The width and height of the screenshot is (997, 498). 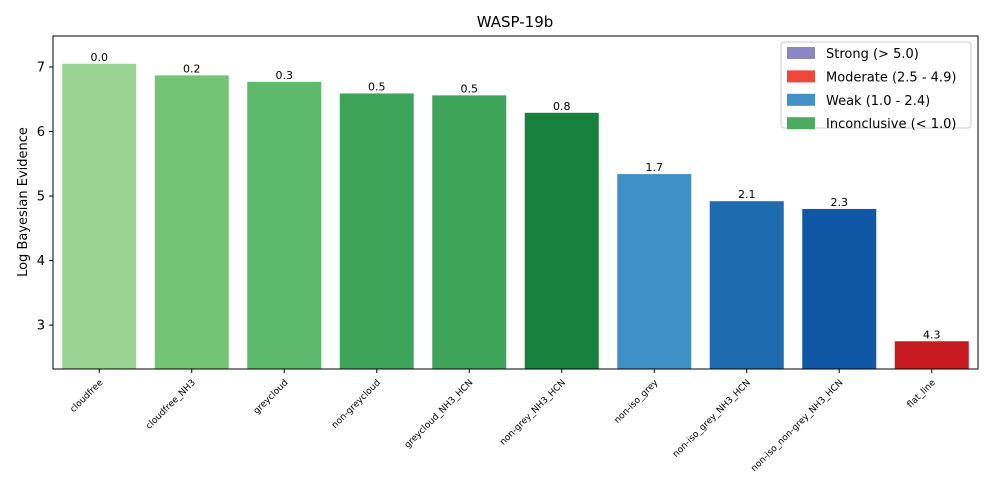 I want to click on bar-value-label: 4.3, so click(x=932, y=334).